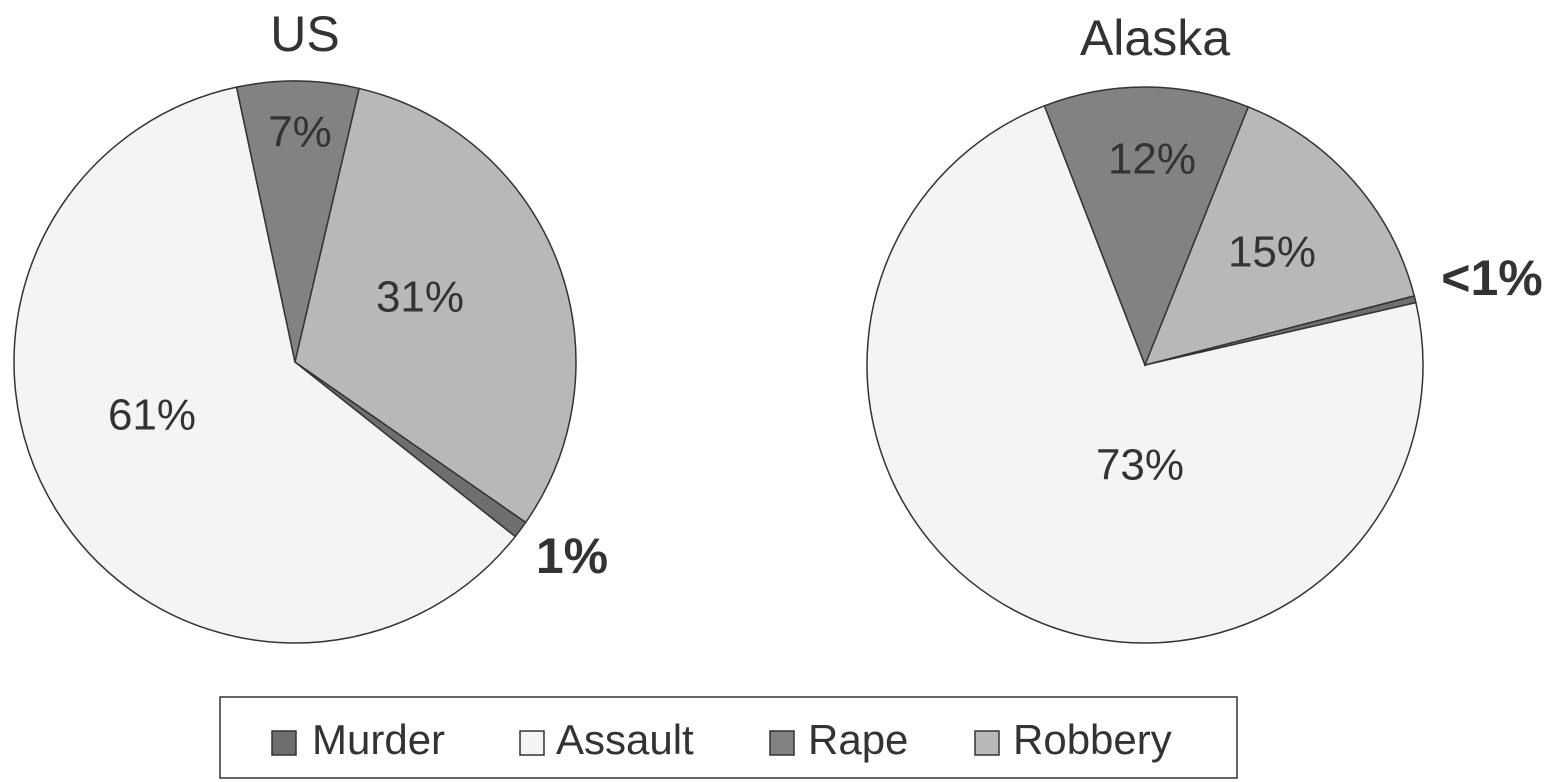 This screenshot has height=782, width=1559. Describe the element at coordinates (572, 556) in the screenshot. I see `data-label: 1%` at that location.